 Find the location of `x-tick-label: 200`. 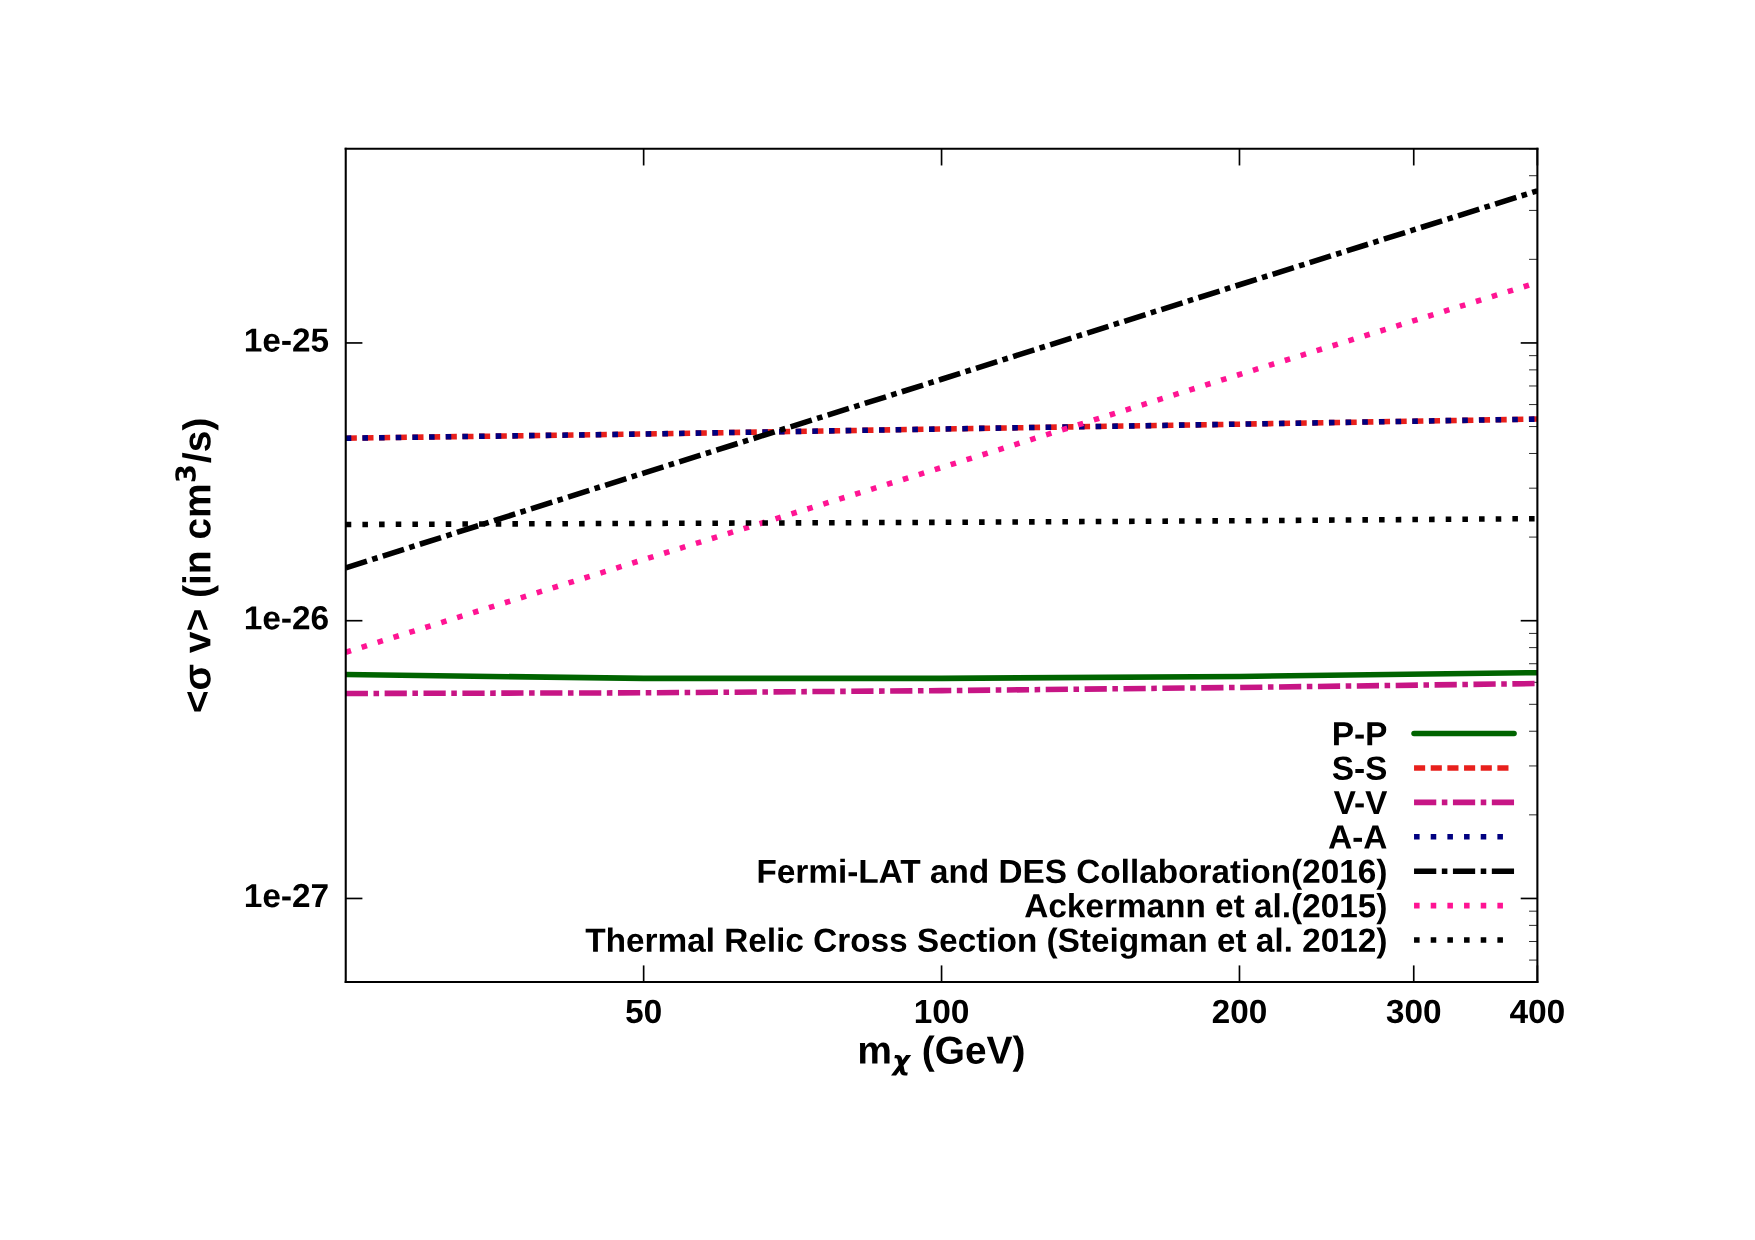

x-tick-label: 200 is located at coordinates (1239, 1011).